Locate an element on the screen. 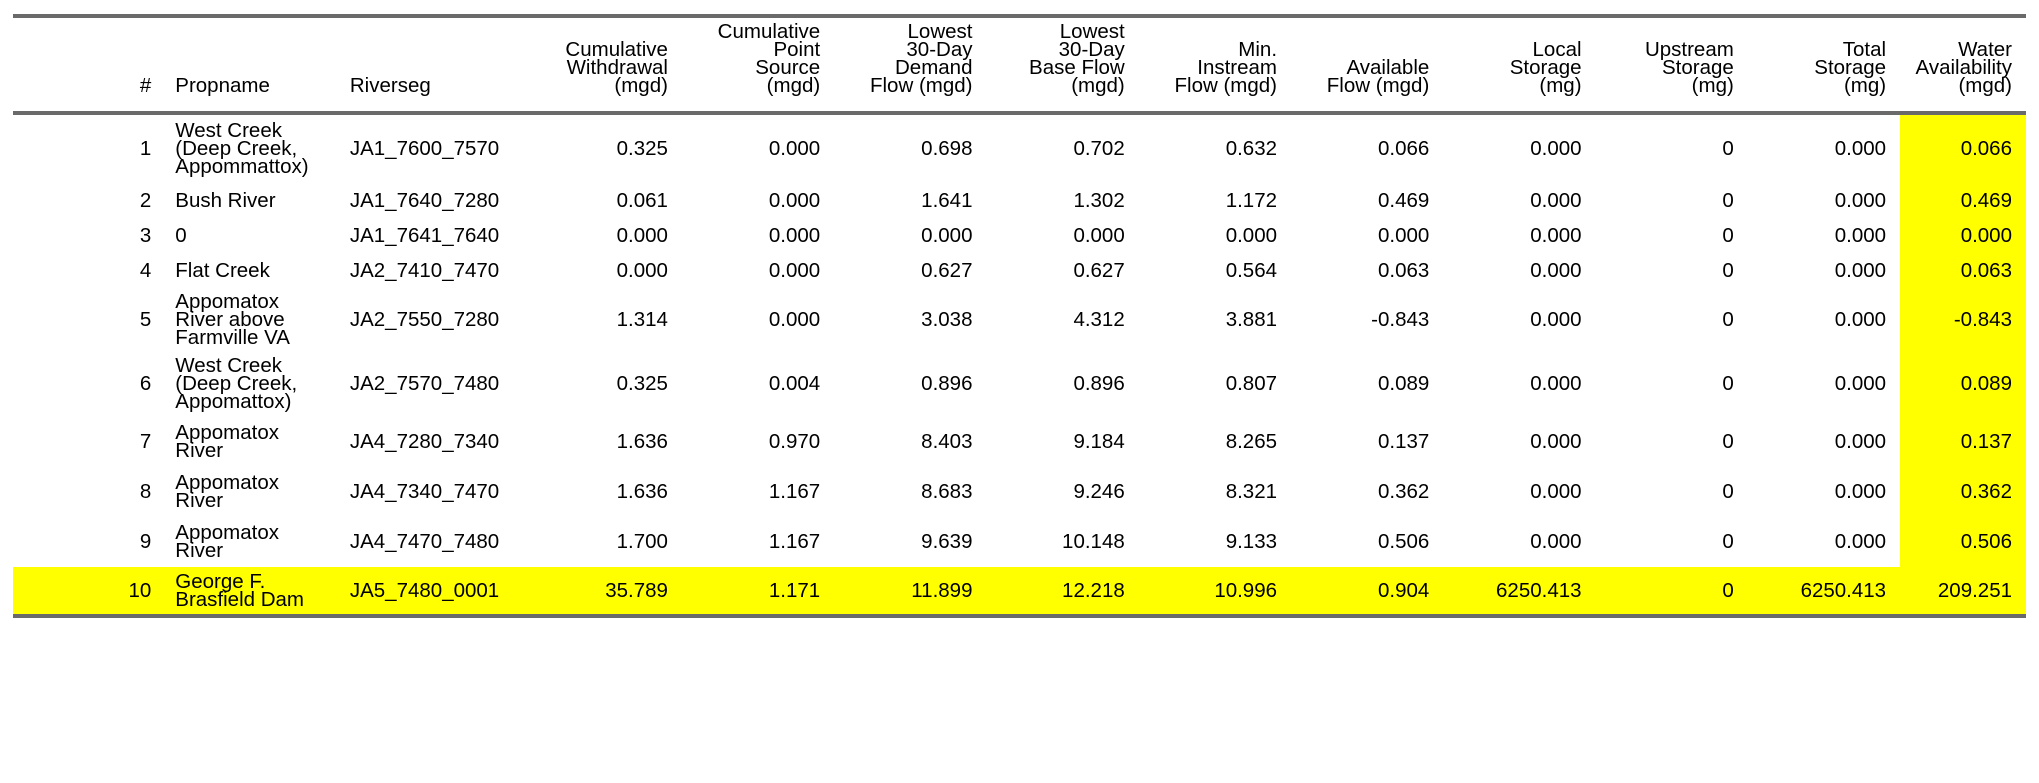  header-line: Point is located at coordinates (797, 49).